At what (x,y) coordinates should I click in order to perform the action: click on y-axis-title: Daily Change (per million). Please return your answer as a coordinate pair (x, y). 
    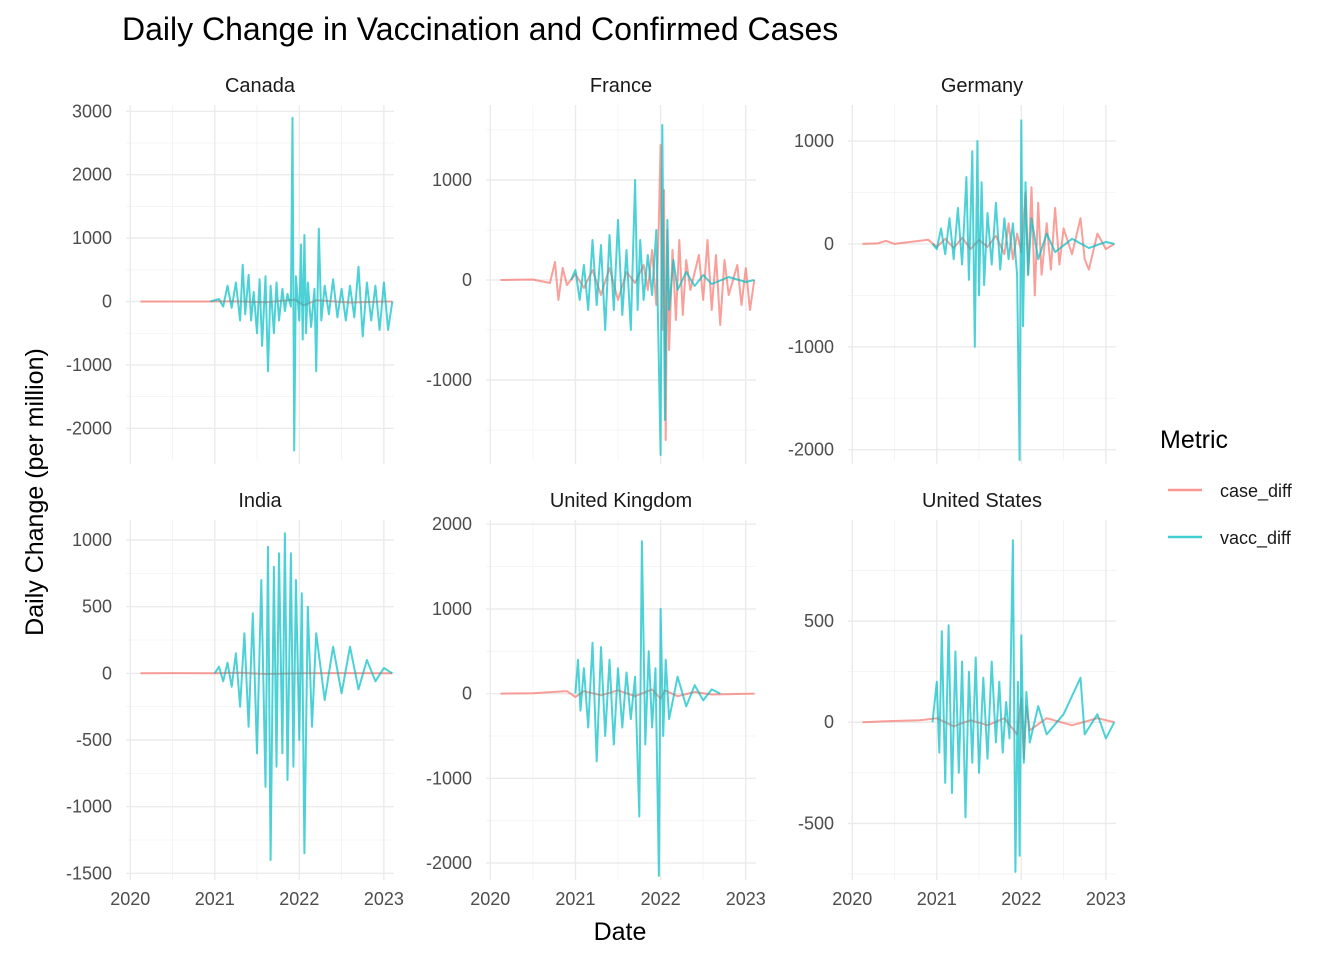
    Looking at the image, I should click on (35, 492).